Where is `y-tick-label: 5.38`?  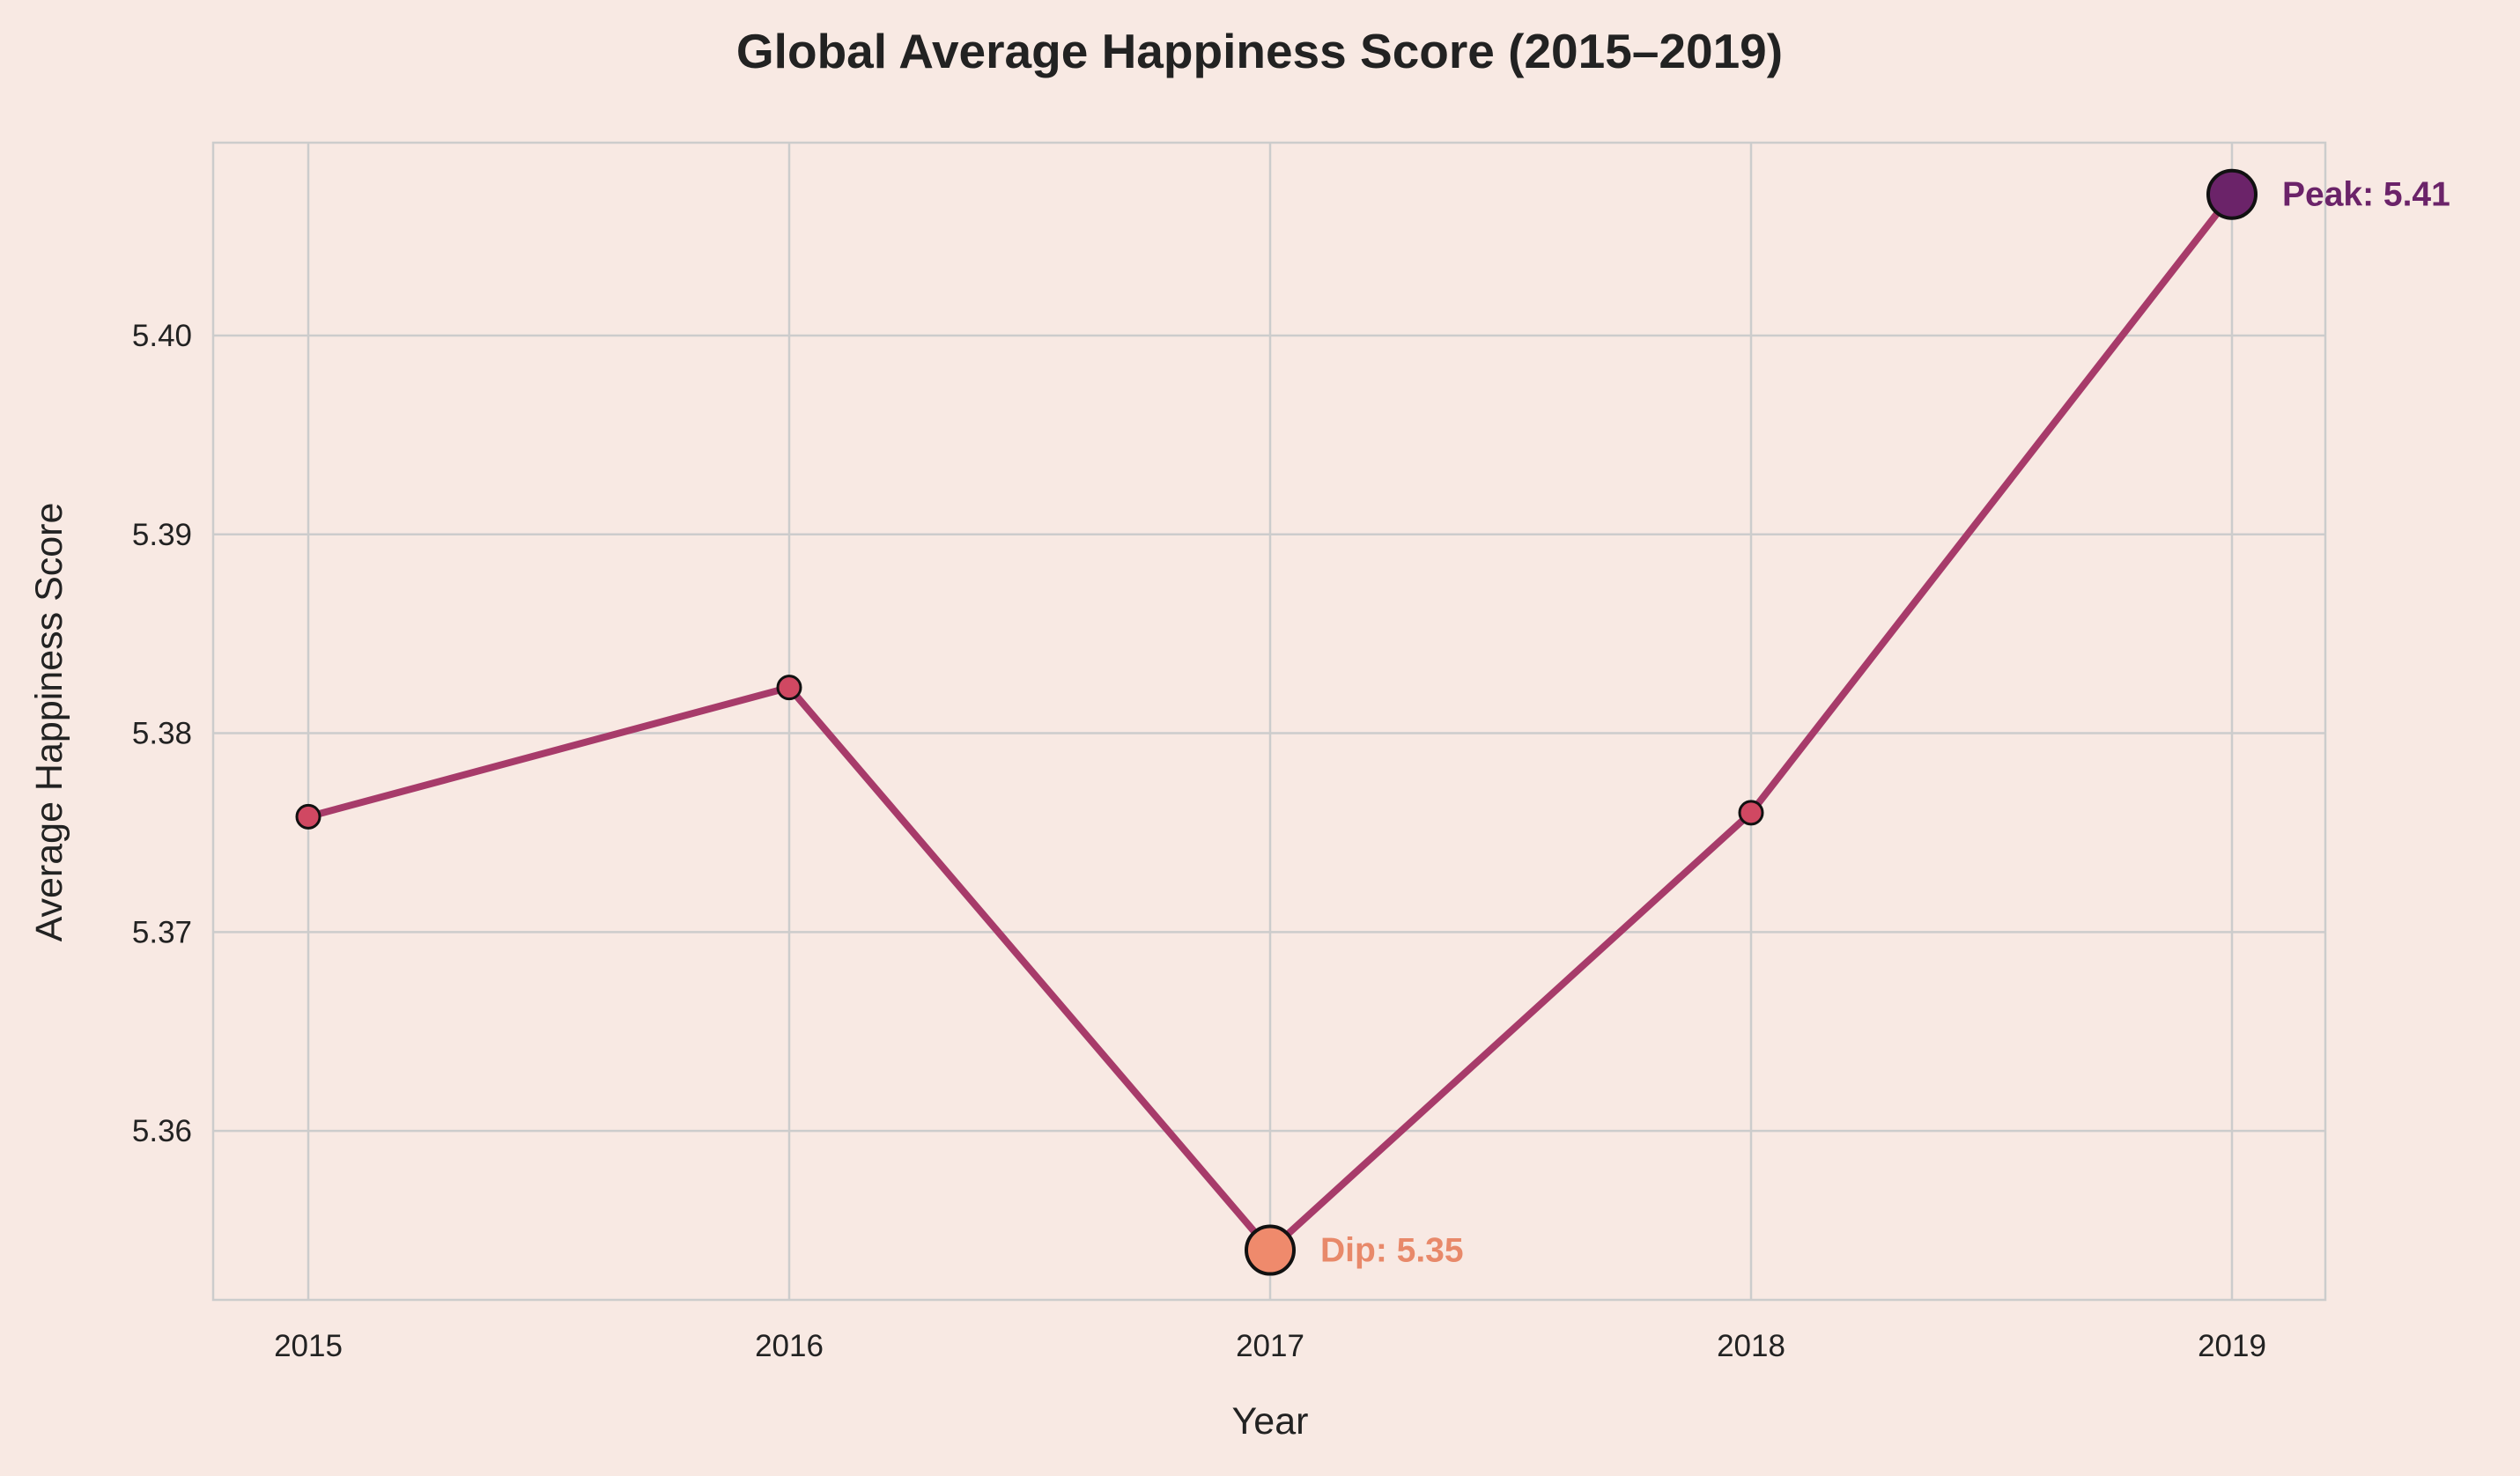 y-tick-label: 5.38 is located at coordinates (162, 734).